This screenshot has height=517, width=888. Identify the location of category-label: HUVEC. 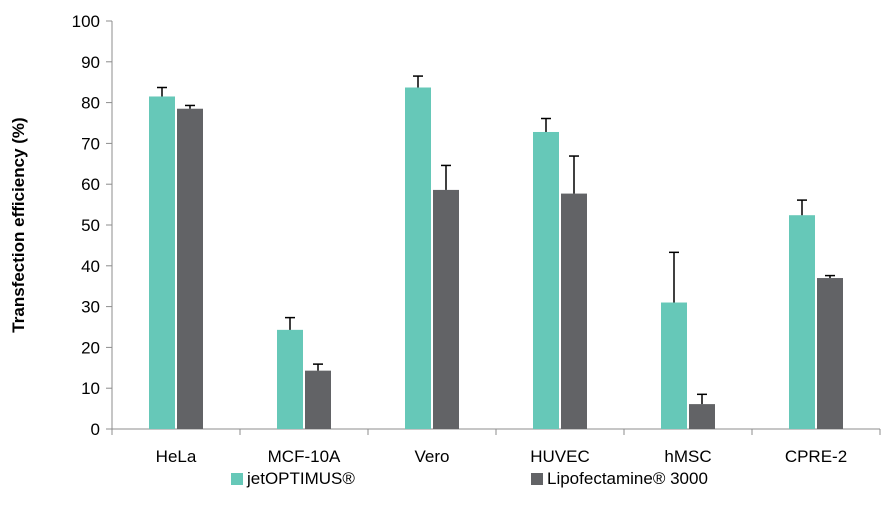
(560, 456).